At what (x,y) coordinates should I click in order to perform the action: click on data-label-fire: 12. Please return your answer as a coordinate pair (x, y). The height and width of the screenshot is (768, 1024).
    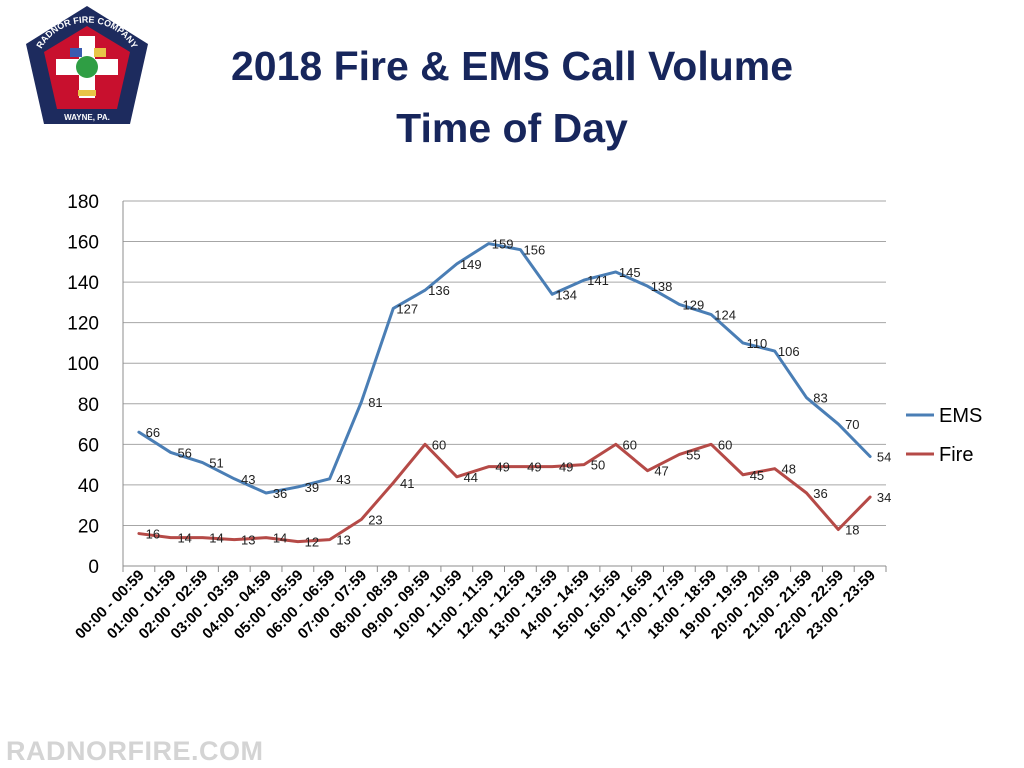
    Looking at the image, I should click on (312, 542).